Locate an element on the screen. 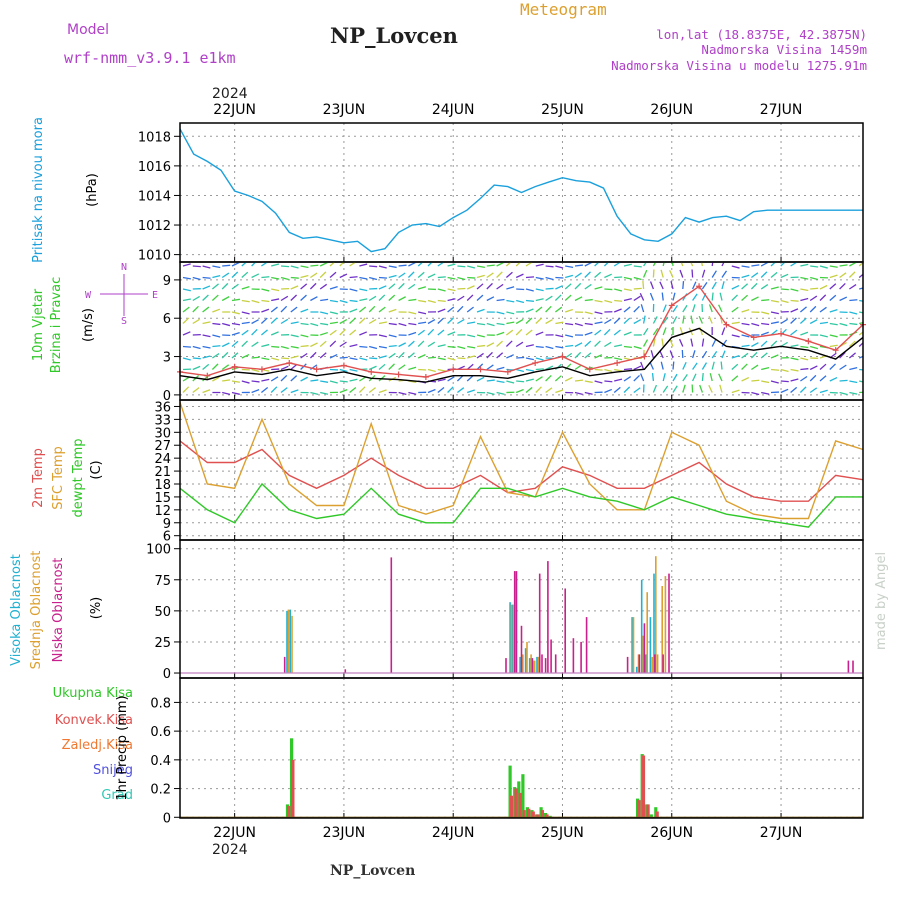 The width and height of the screenshot is (900, 900). top-date-label: 24JUN is located at coordinates (453, 110).